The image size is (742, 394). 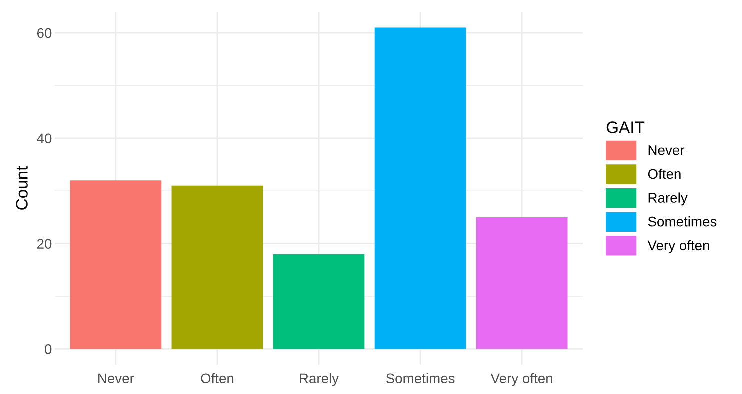 I want to click on legend-label: Rarely, so click(x=668, y=199).